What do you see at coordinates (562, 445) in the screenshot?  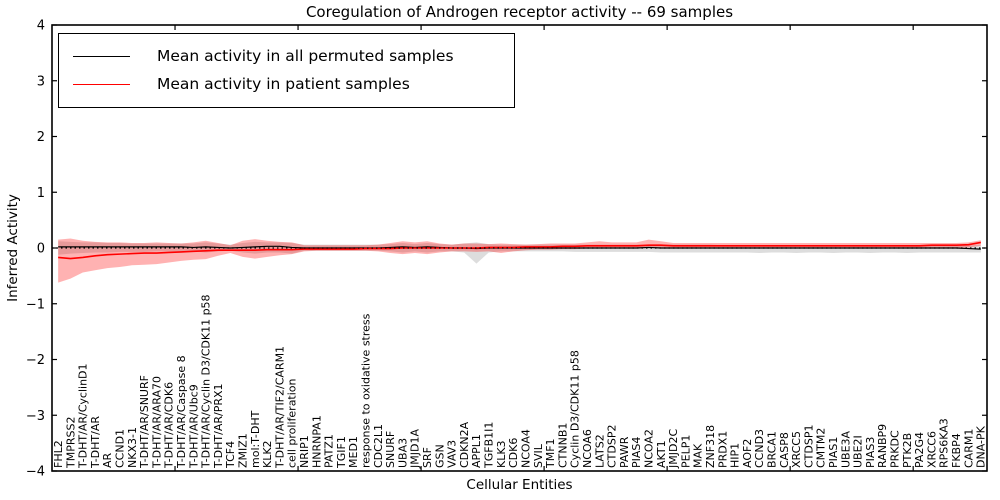 I see `x-category-label: CTNNB1` at bounding box center [562, 445].